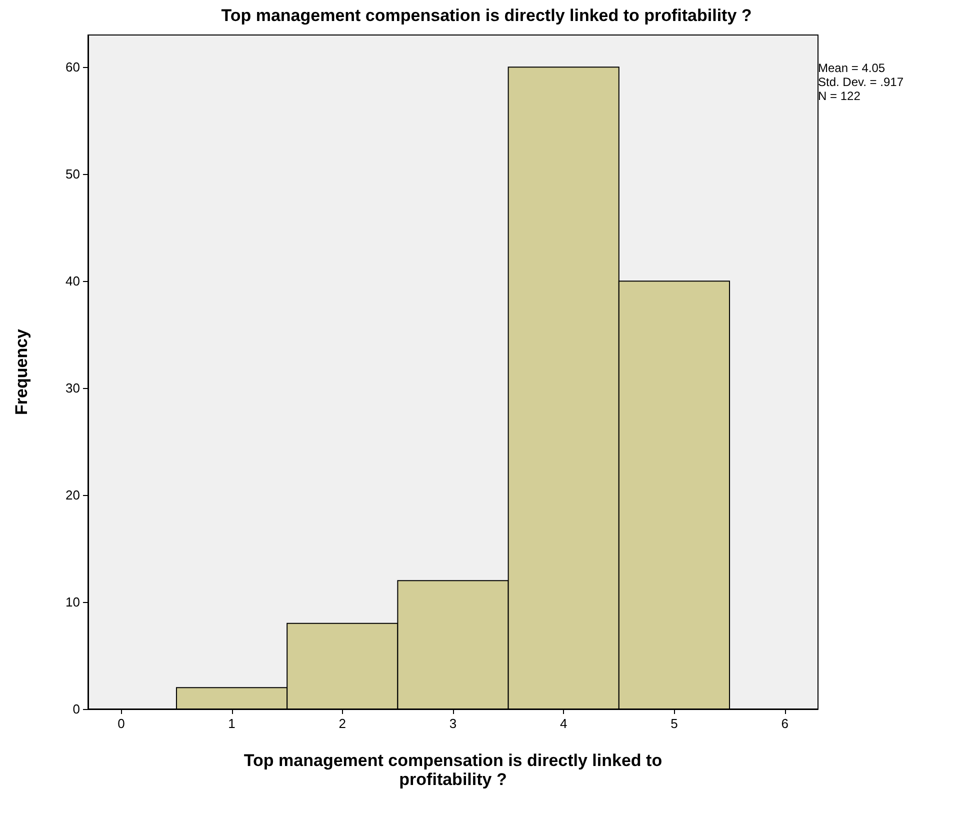  Describe the element at coordinates (73, 174) in the screenshot. I see `y-tick-label: 50` at that location.